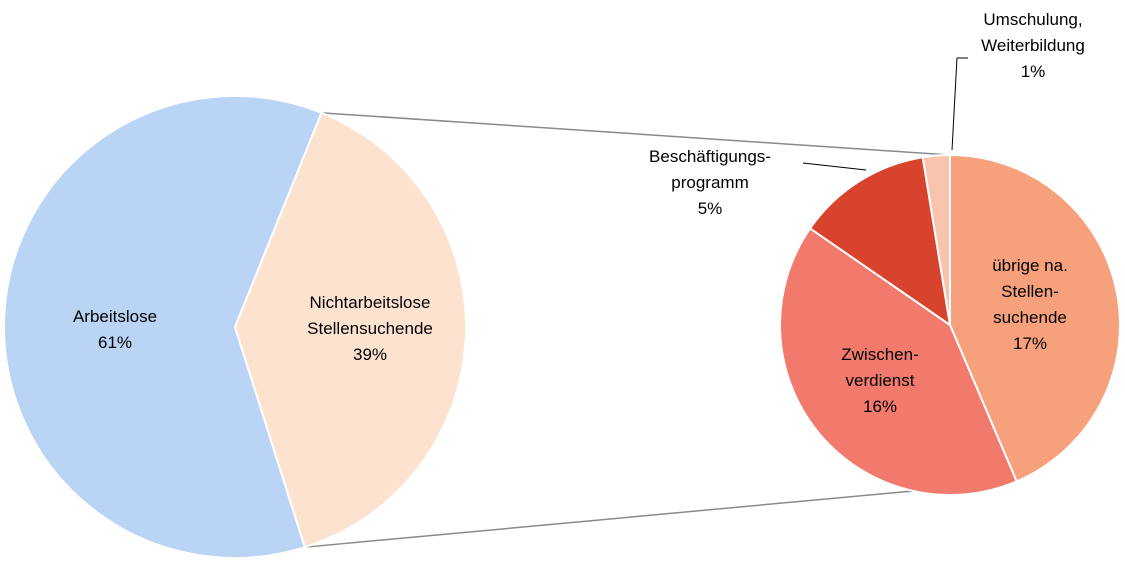 This screenshot has width=1125, height=563. I want to click on slice-label: Arbeitslose, so click(115, 316).